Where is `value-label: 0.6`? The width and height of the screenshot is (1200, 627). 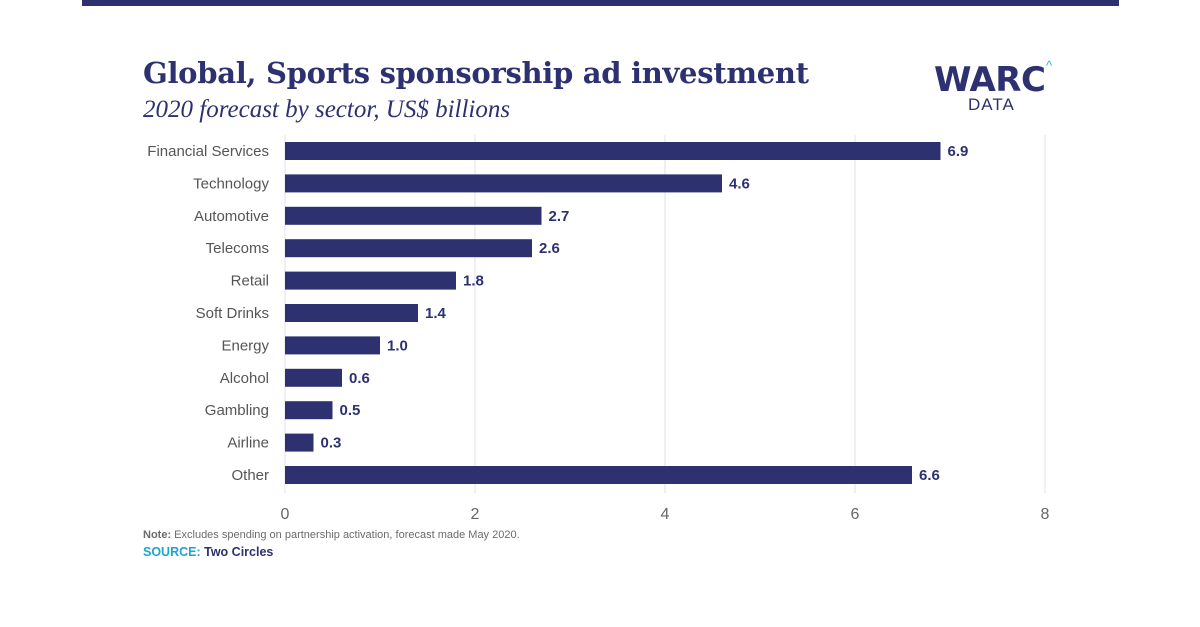 value-label: 0.6 is located at coordinates (359, 378).